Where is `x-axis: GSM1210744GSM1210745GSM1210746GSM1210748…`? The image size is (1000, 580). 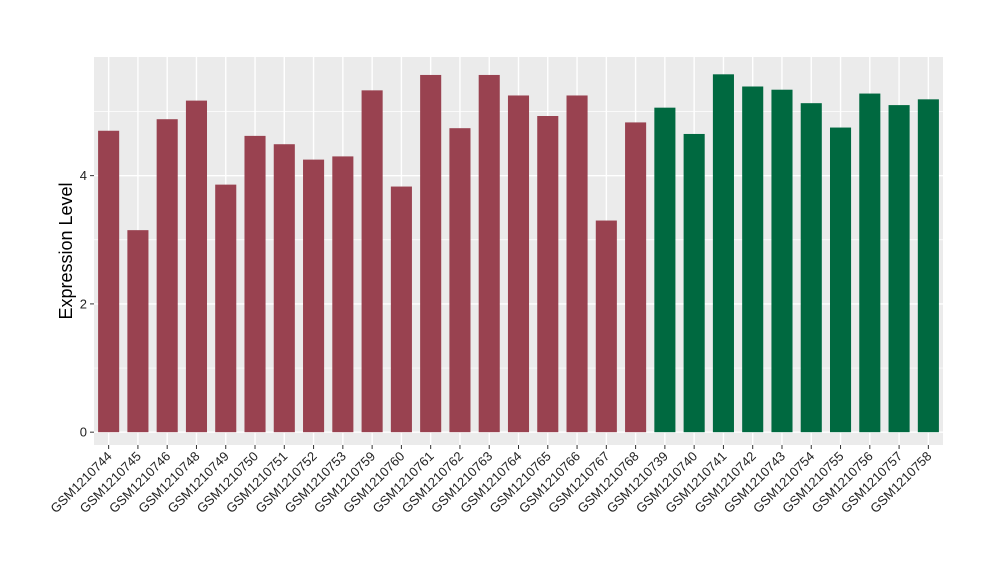
x-axis: GSM1210744GSM1210745GSM1210746GSM1210748… is located at coordinates (490, 480).